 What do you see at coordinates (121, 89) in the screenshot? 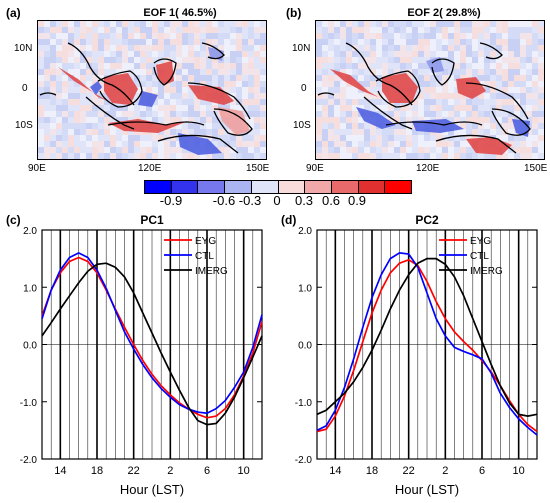
I see `anomaly-patch` at bounding box center [121, 89].